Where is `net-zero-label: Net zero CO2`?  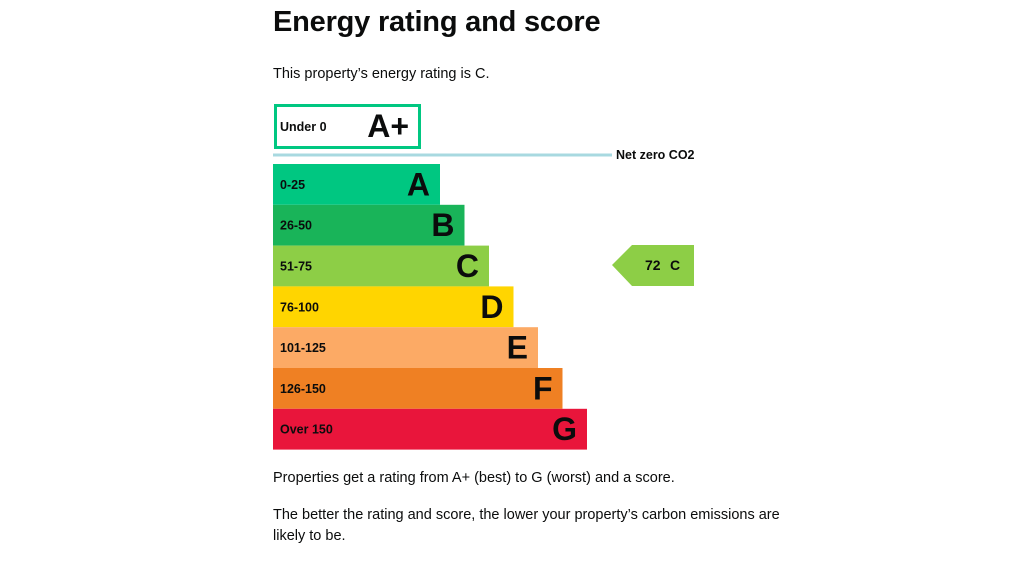 net-zero-label: Net zero CO2 is located at coordinates (655, 155).